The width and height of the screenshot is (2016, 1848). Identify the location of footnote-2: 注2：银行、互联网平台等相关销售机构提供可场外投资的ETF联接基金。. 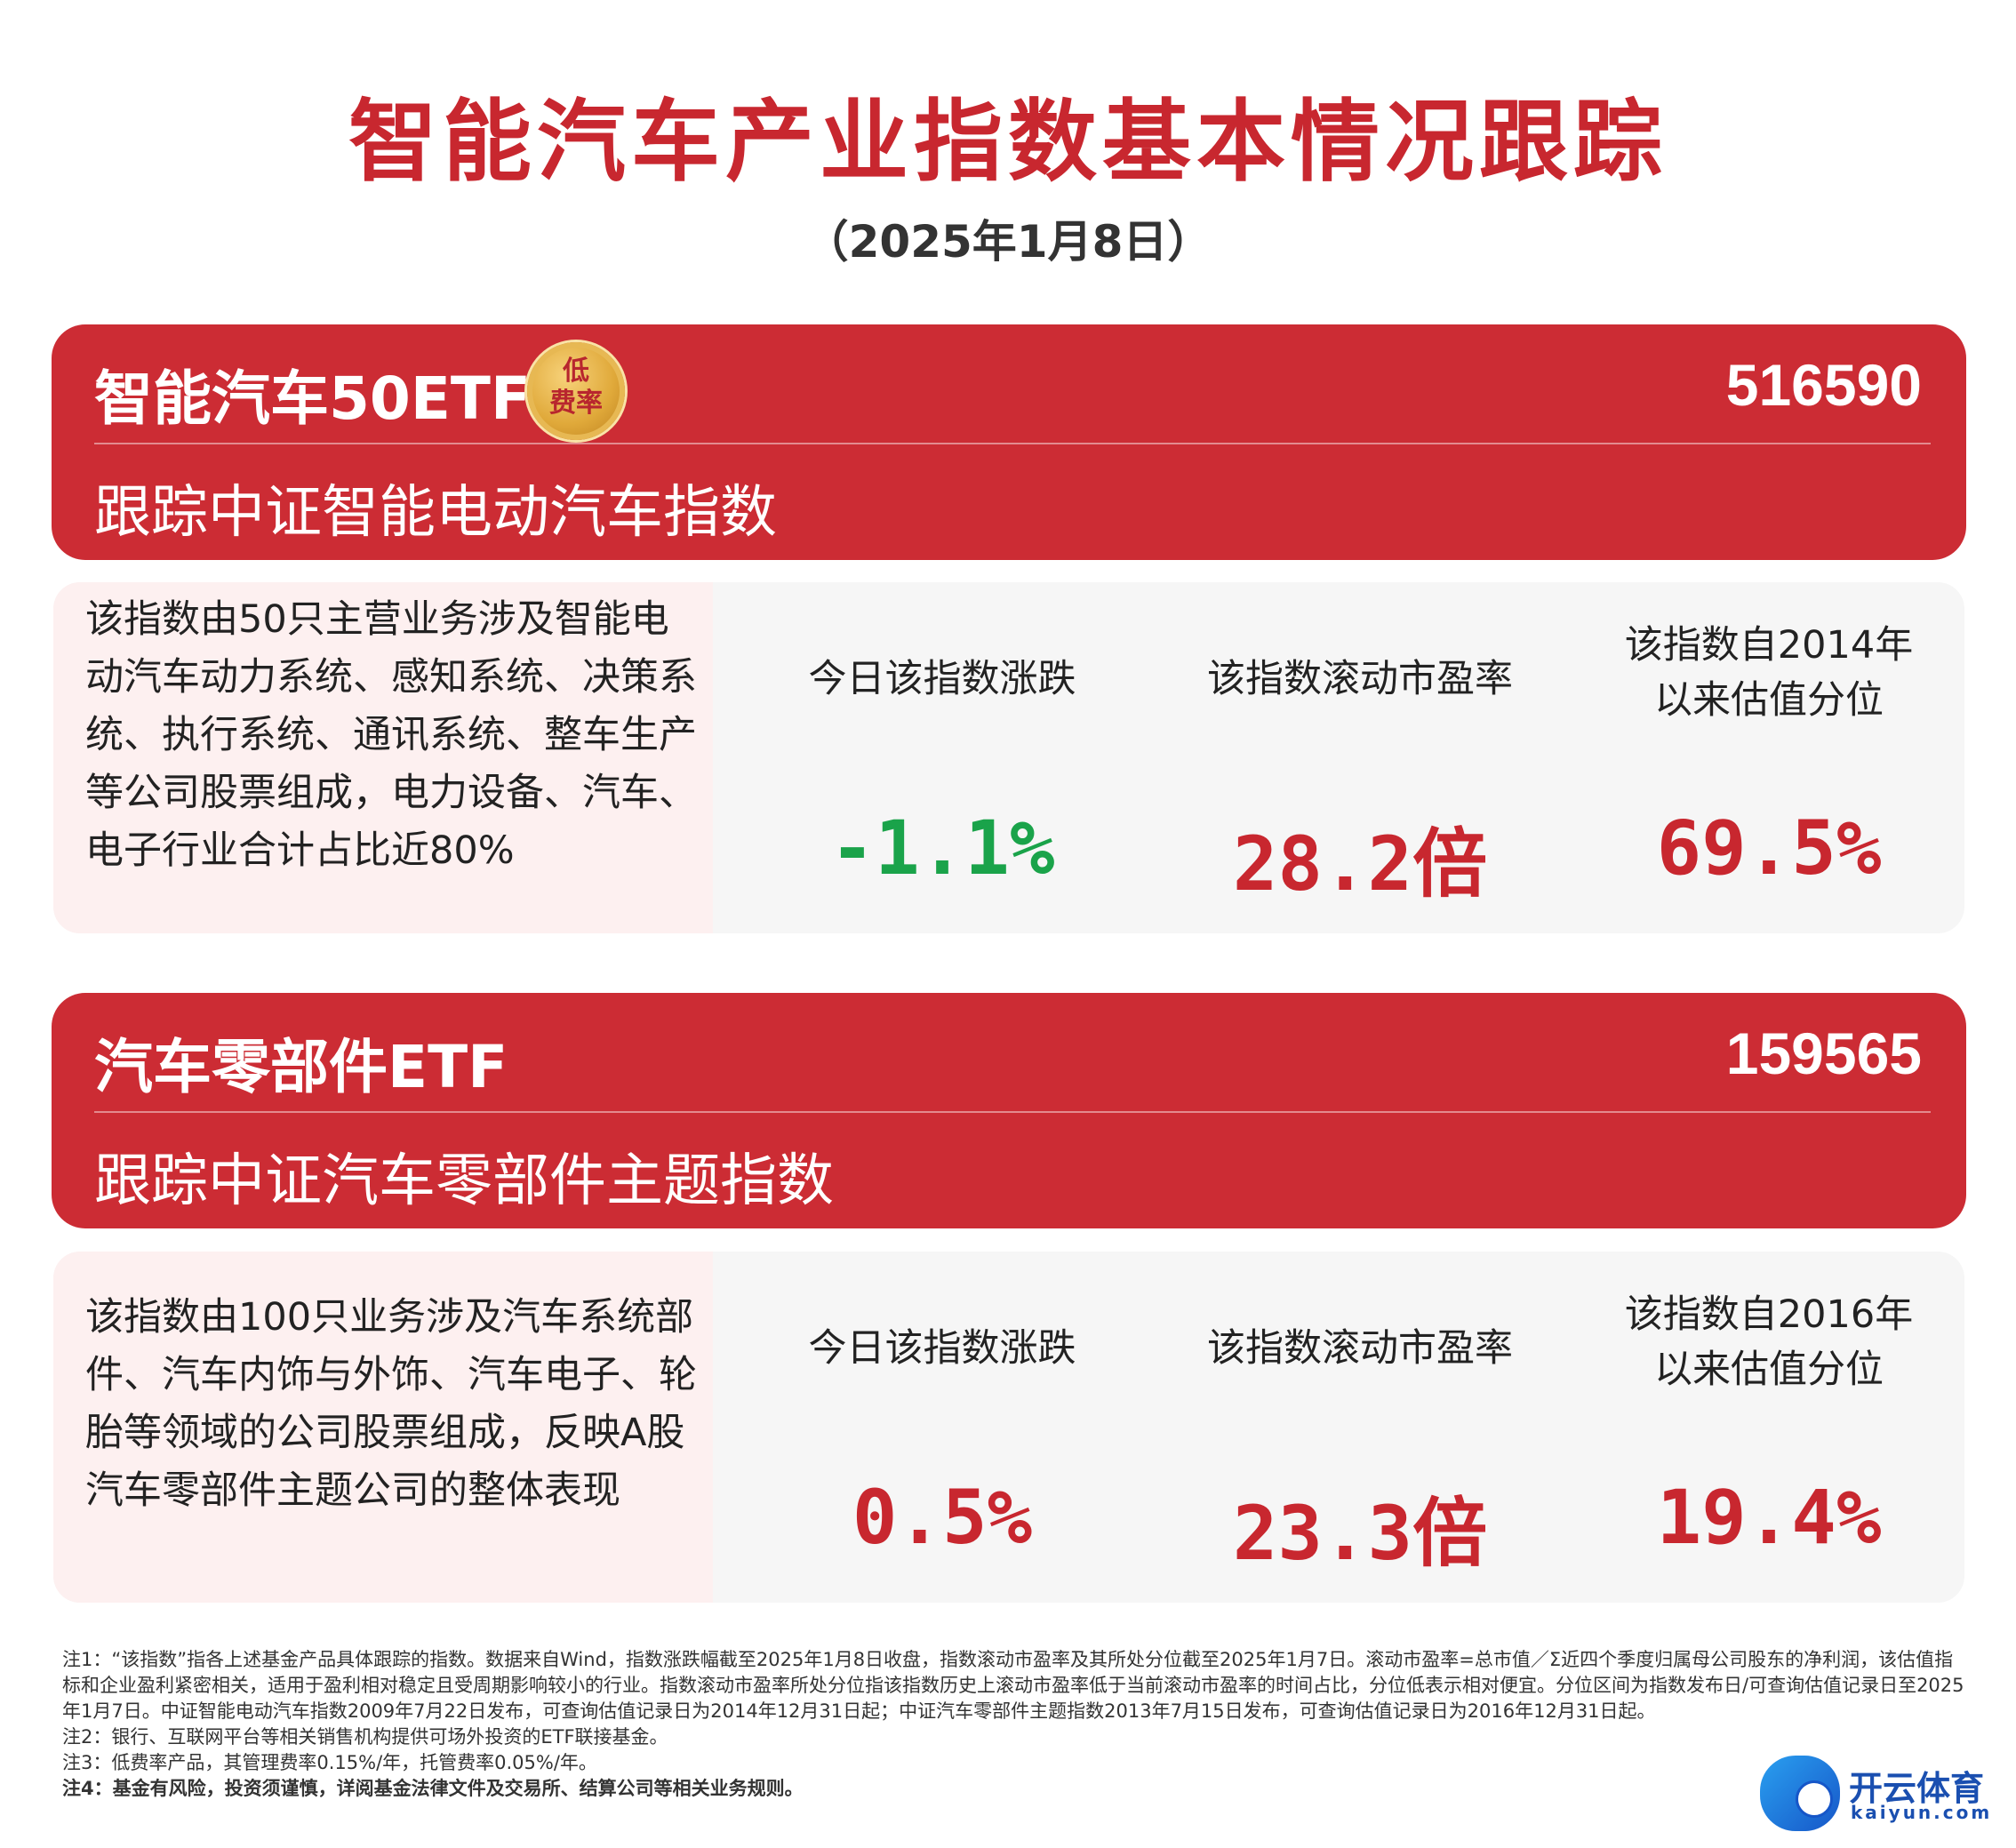
(365, 1737).